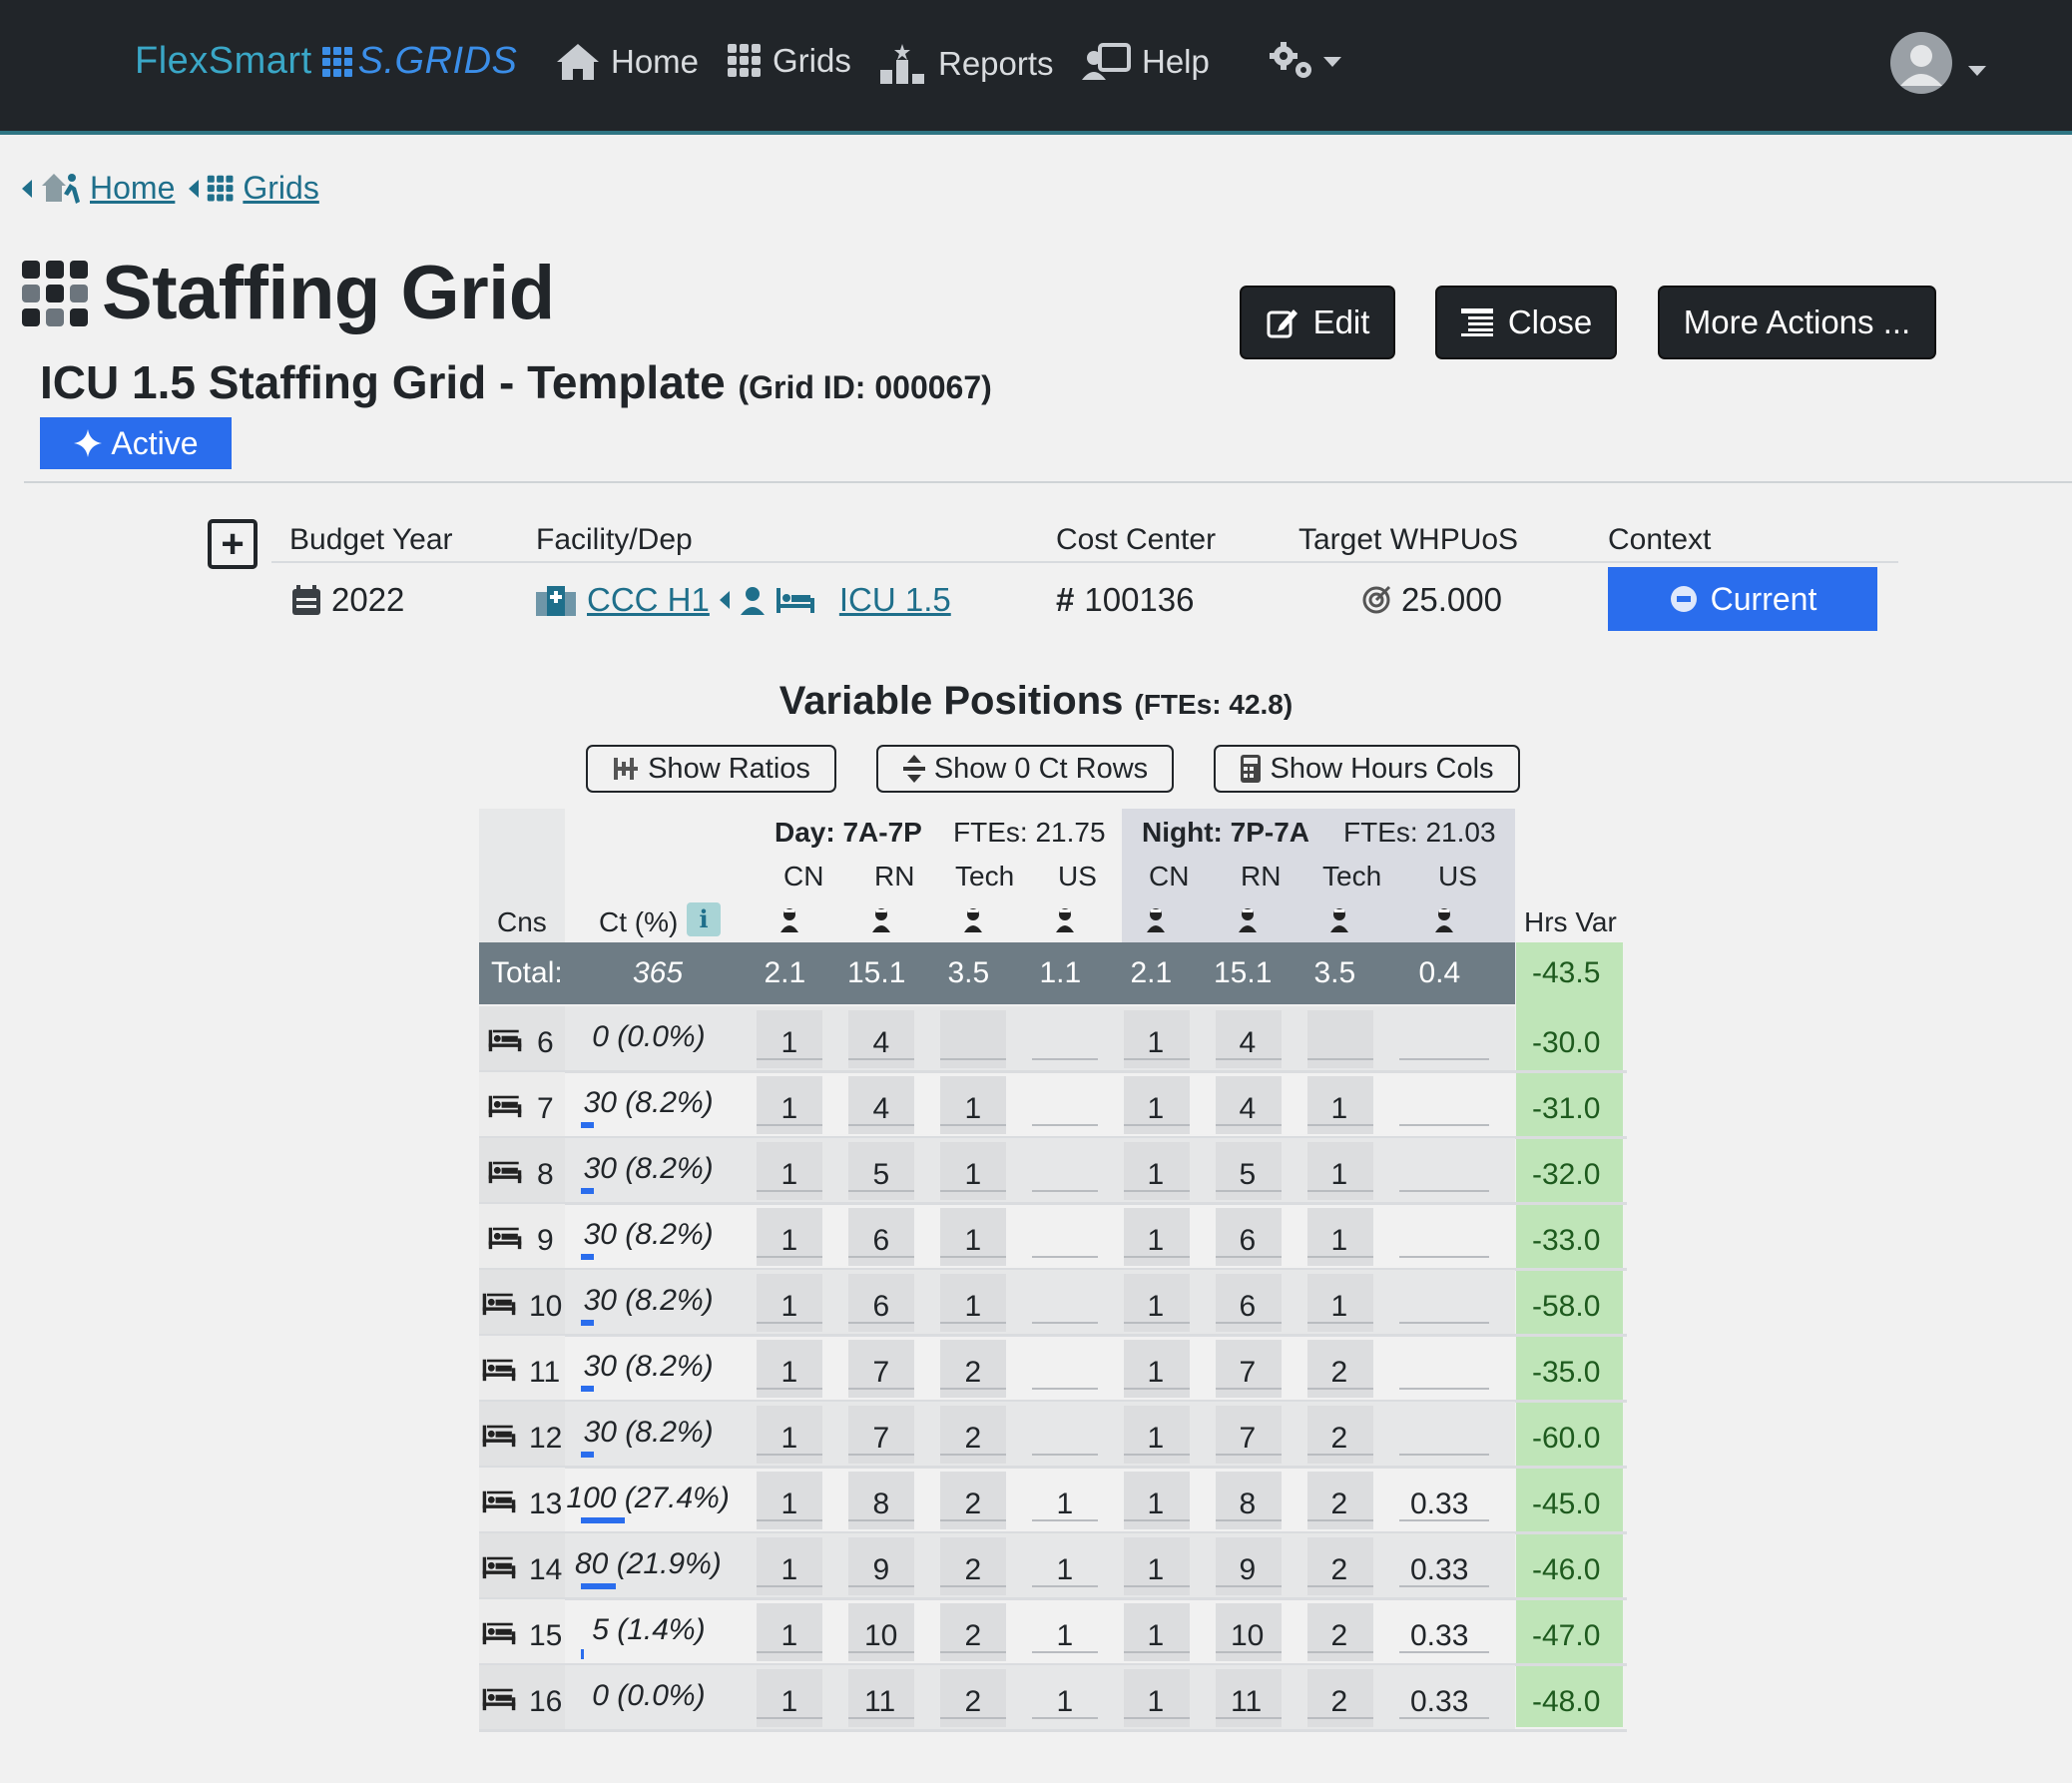 The height and width of the screenshot is (1783, 2072). I want to click on staff-count: 7, so click(1248, 1438).